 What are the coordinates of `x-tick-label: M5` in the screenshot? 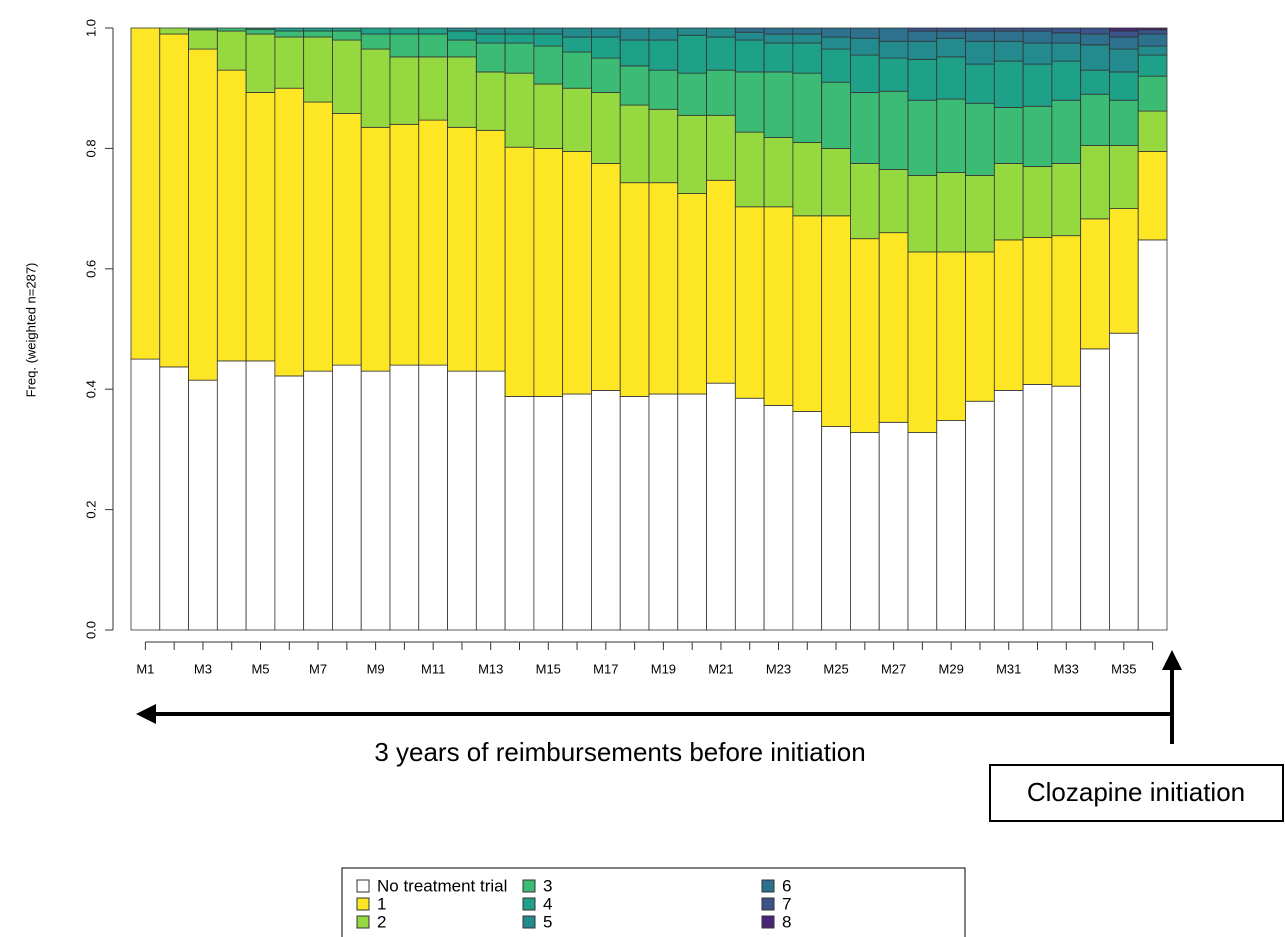 It's located at (260, 668).